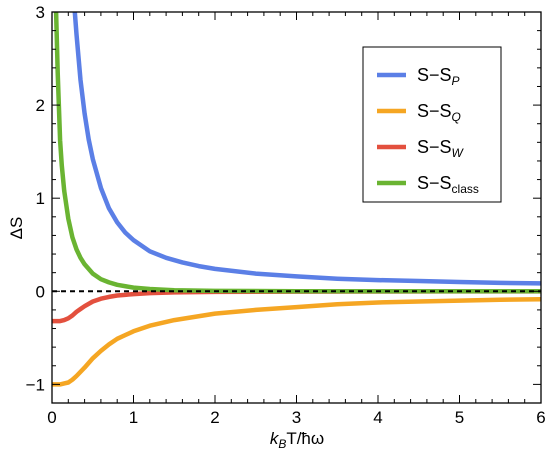  Describe the element at coordinates (40, 105) in the screenshot. I see `y-tick-label: 2` at that location.